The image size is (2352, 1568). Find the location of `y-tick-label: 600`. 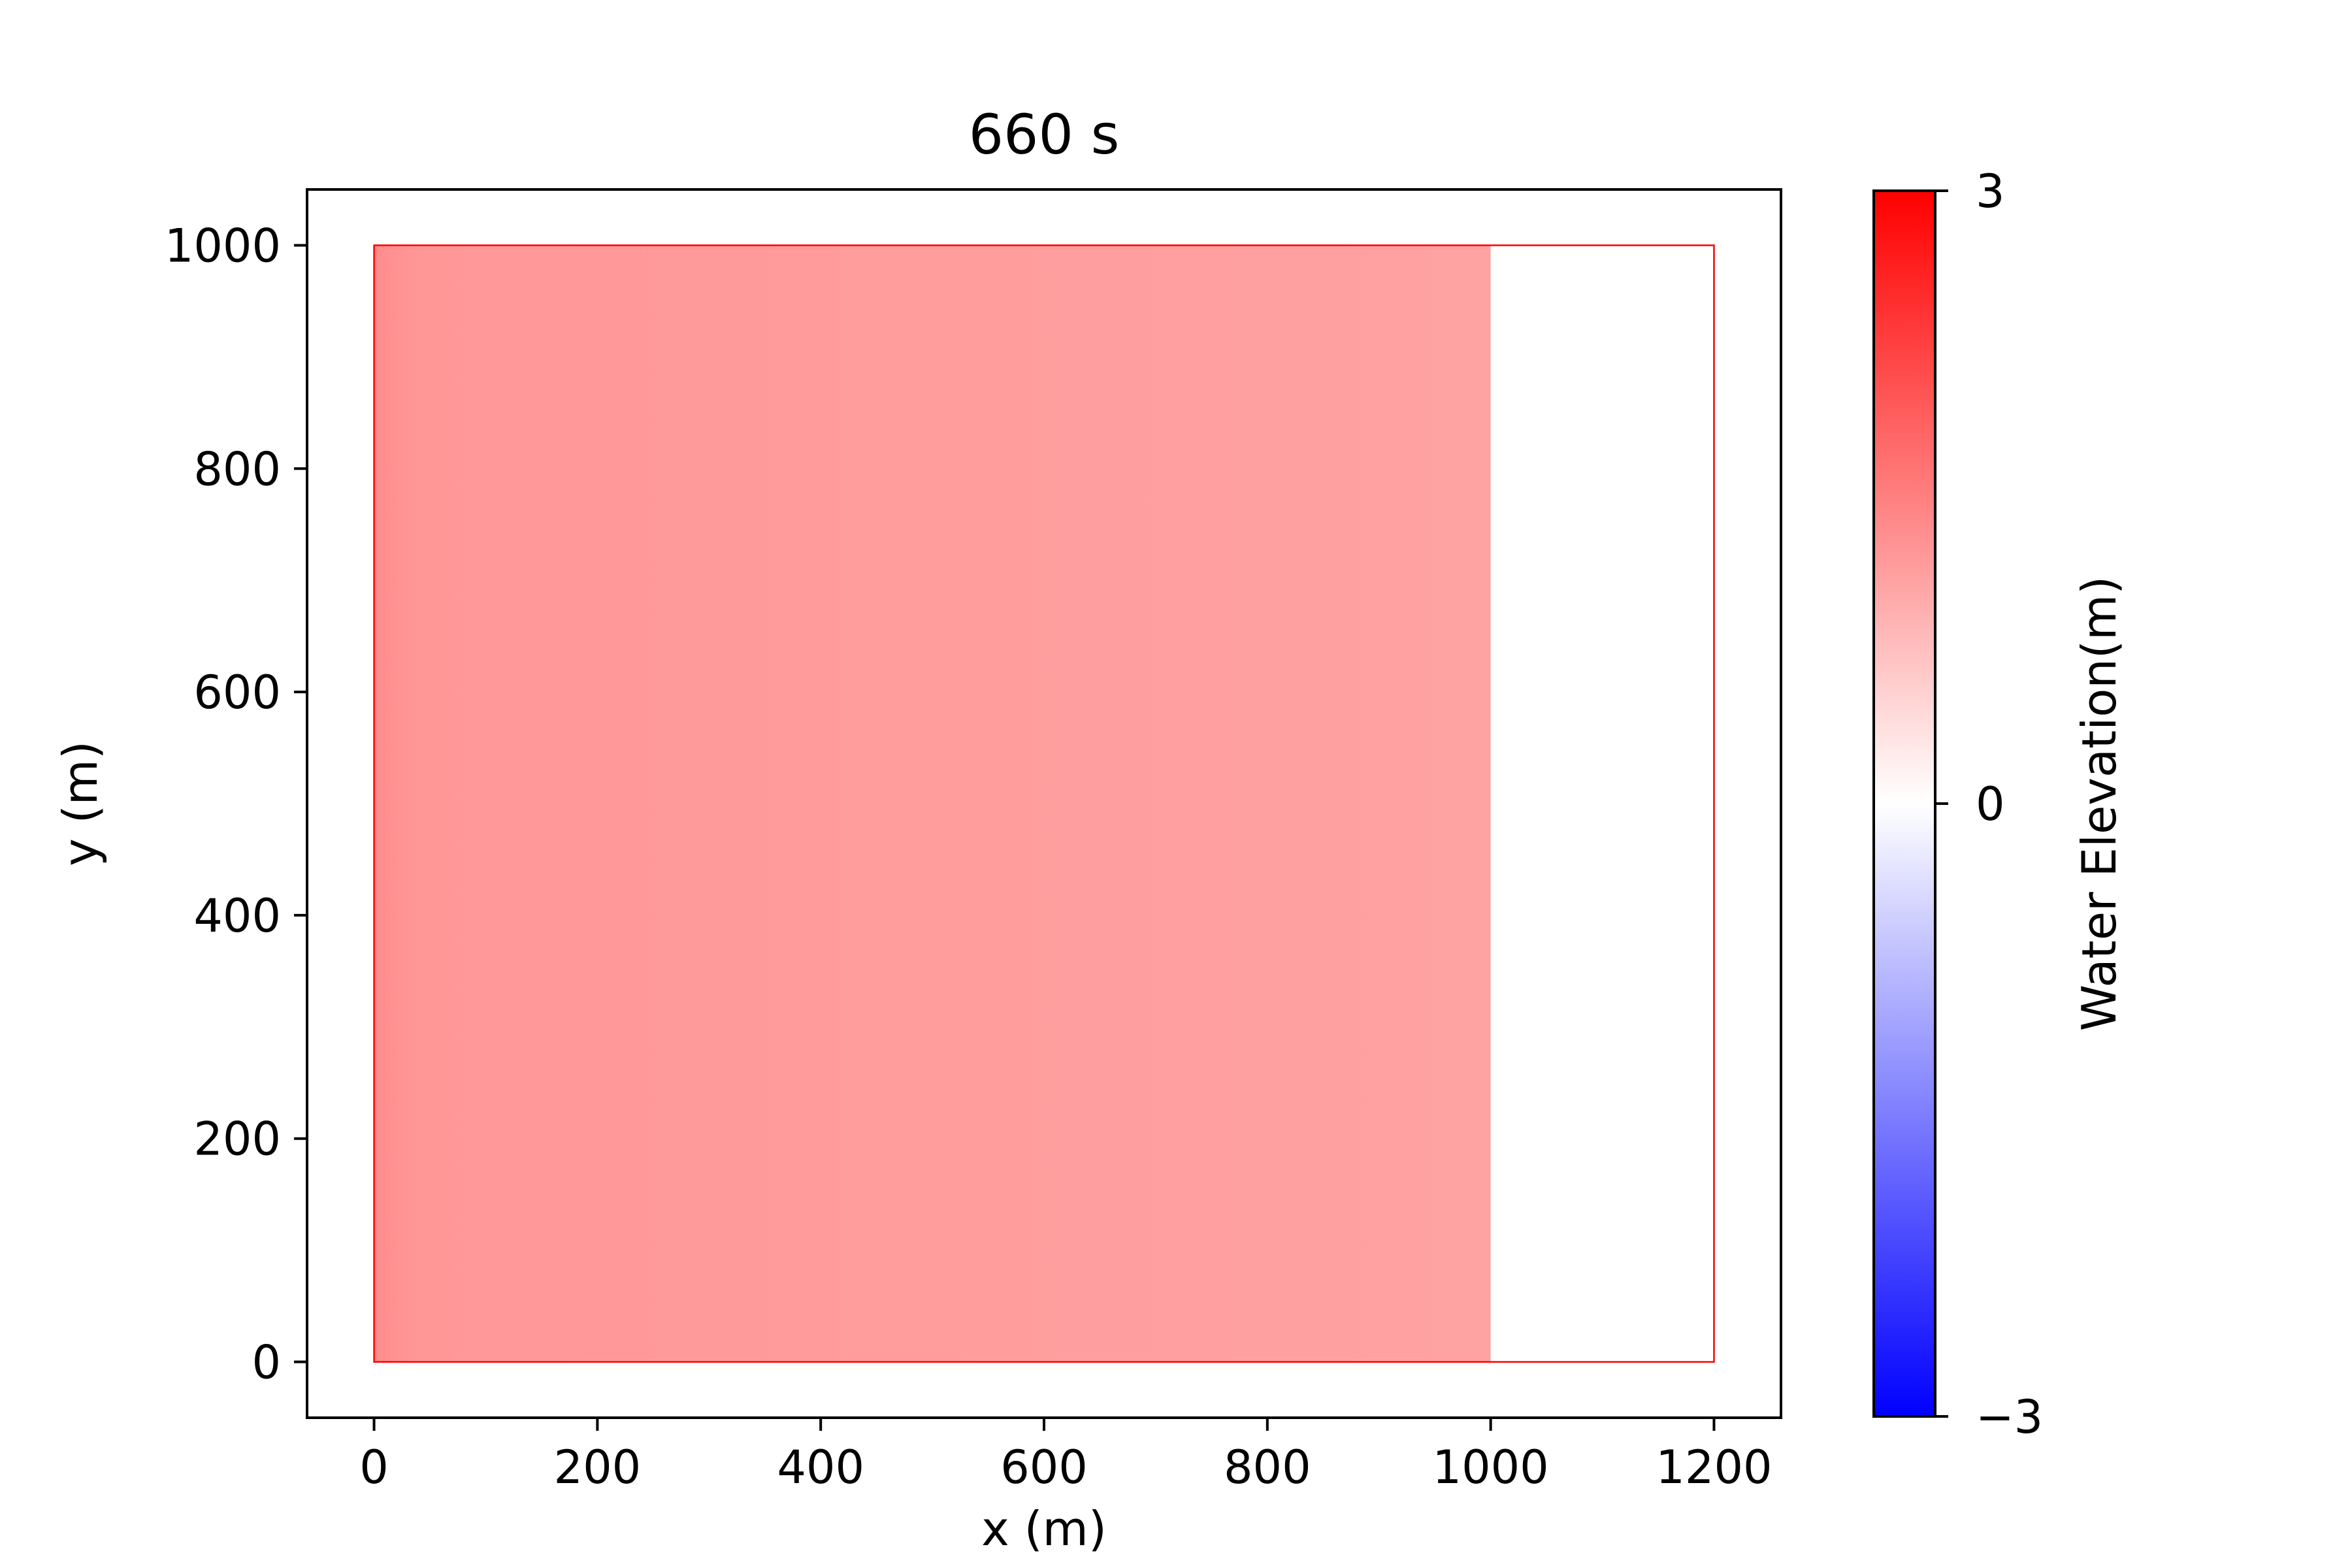

y-tick-label: 600 is located at coordinates (237, 692).